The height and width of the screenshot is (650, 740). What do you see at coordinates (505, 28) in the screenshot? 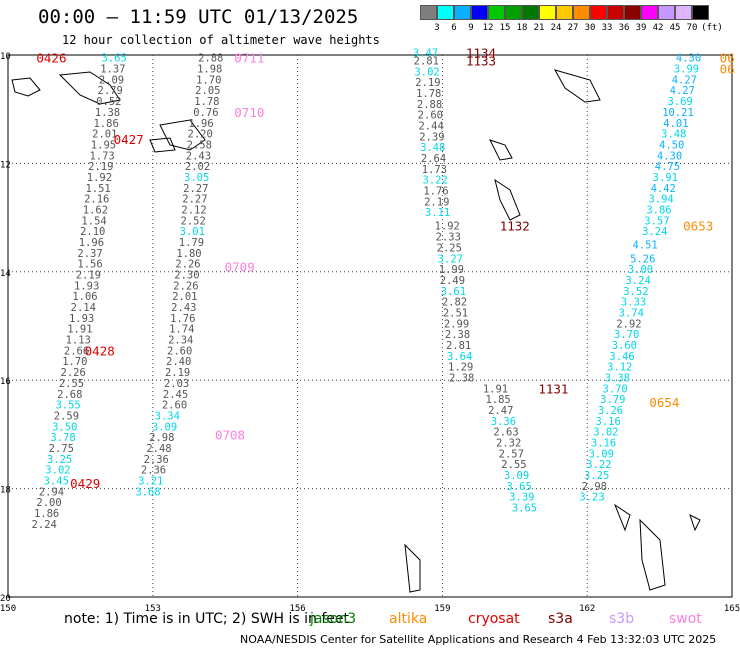
I see `legend-tick: 15` at bounding box center [505, 28].